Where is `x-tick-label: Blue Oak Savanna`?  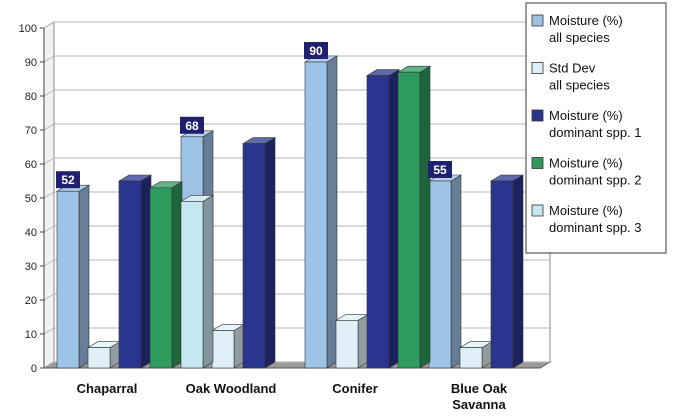
x-tick-label: Blue Oak Savanna is located at coordinates (479, 396).